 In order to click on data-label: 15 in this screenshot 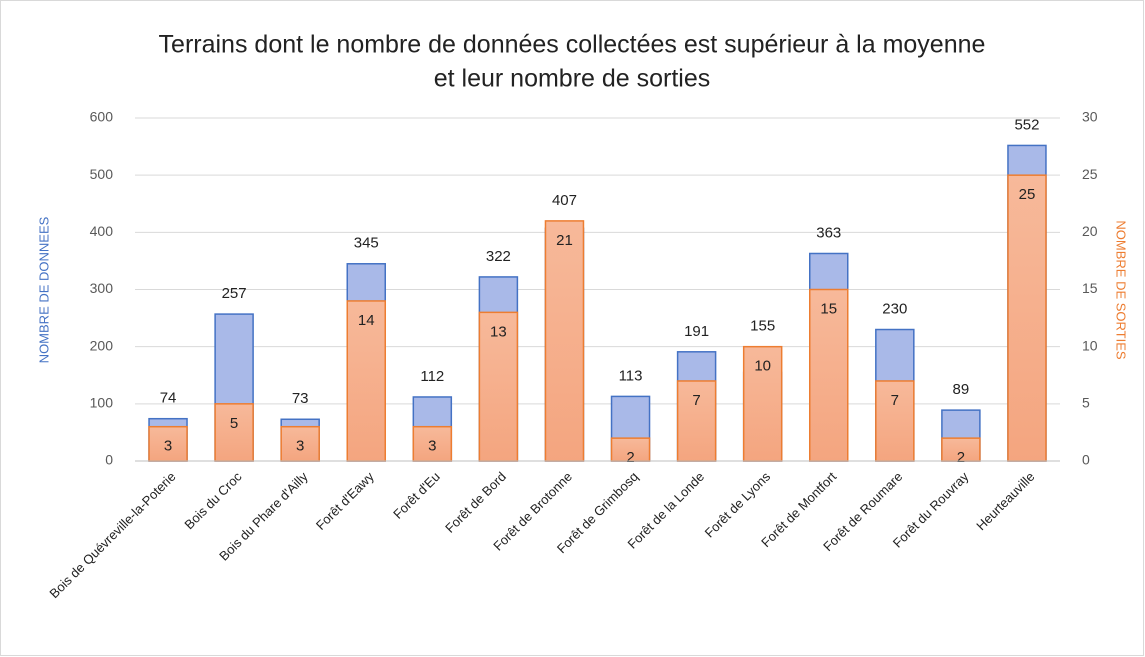, I will do `click(828, 308)`.